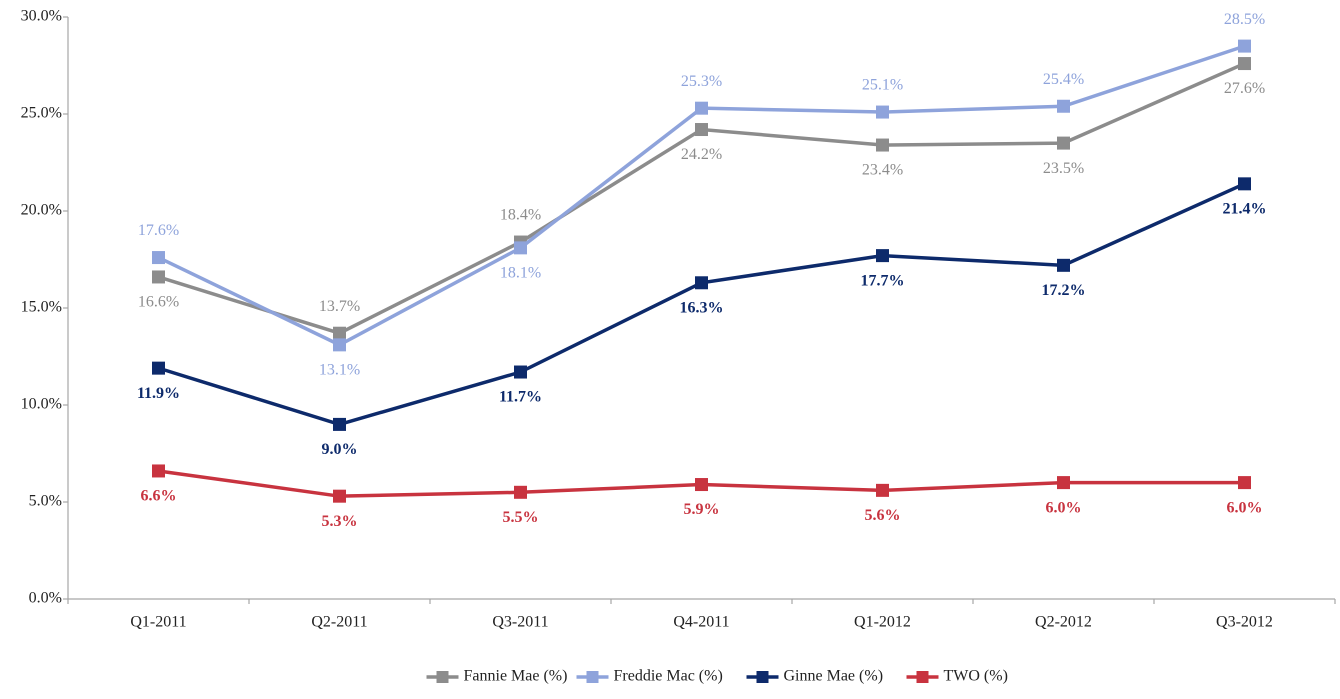 This screenshot has height=699, width=1340. Describe the element at coordinates (883, 280) in the screenshot. I see `data-label: 17.7%` at that location.